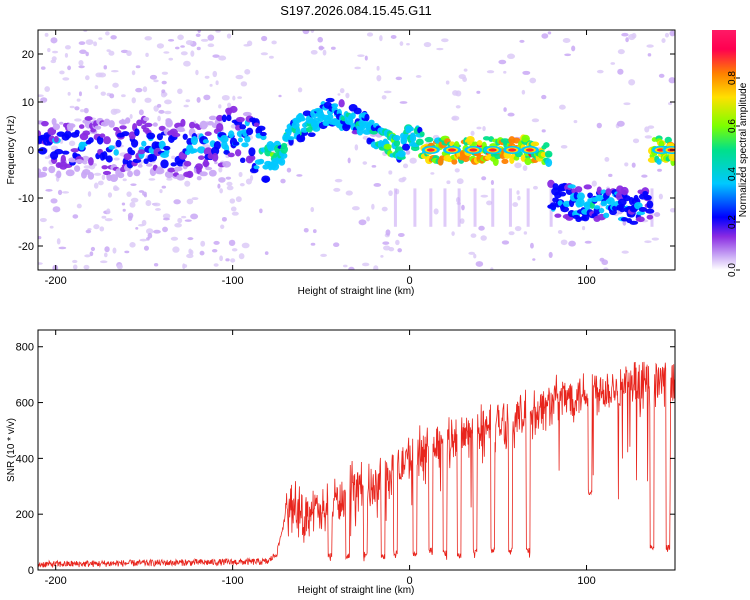 This screenshot has height=600, width=750. Describe the element at coordinates (26, 247) in the screenshot. I see `y-tick-label: -20` at that location.